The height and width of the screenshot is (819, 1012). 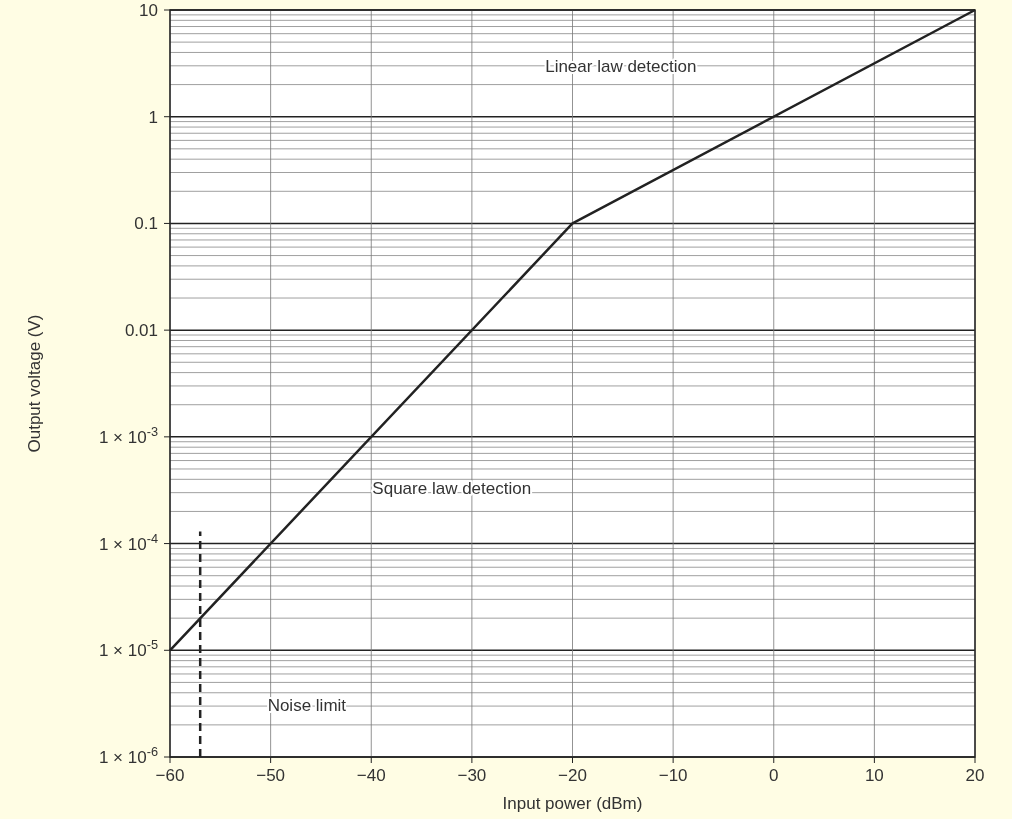 I want to click on x-tick-label: −60, so click(x=170, y=775).